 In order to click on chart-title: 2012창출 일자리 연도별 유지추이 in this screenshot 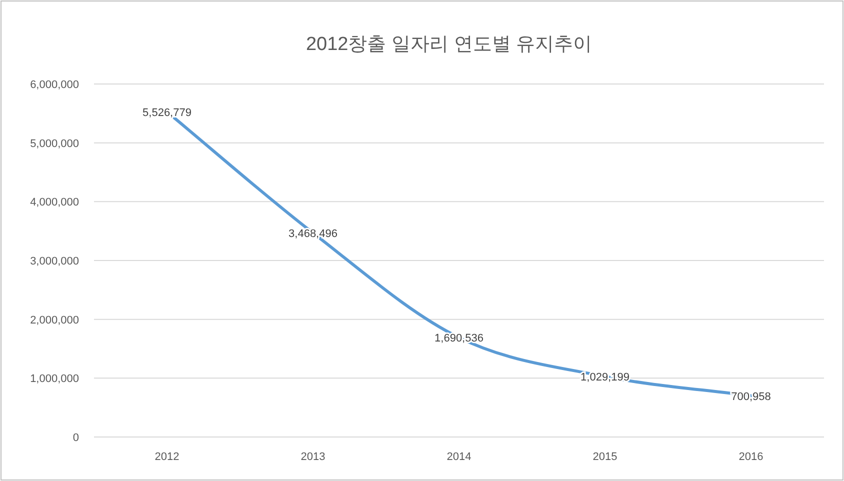, I will do `click(449, 44)`.